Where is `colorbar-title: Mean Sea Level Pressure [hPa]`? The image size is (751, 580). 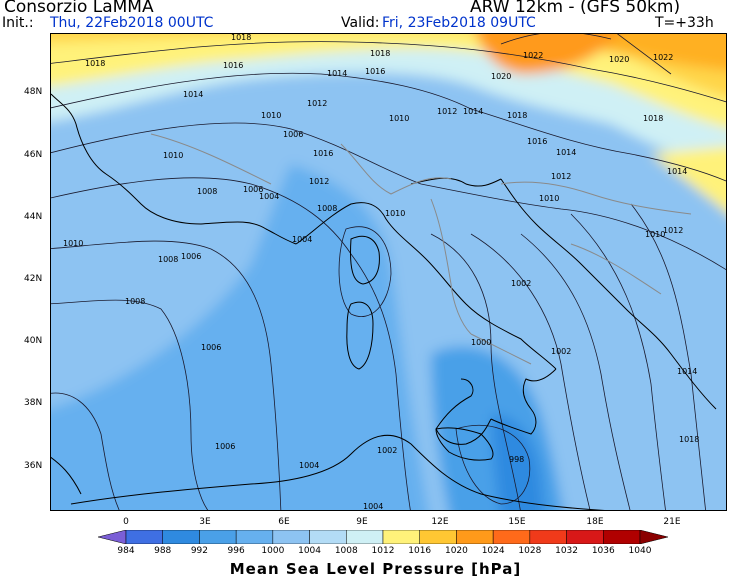
colorbar-title: Mean Sea Level Pressure [hPa] is located at coordinates (375, 569).